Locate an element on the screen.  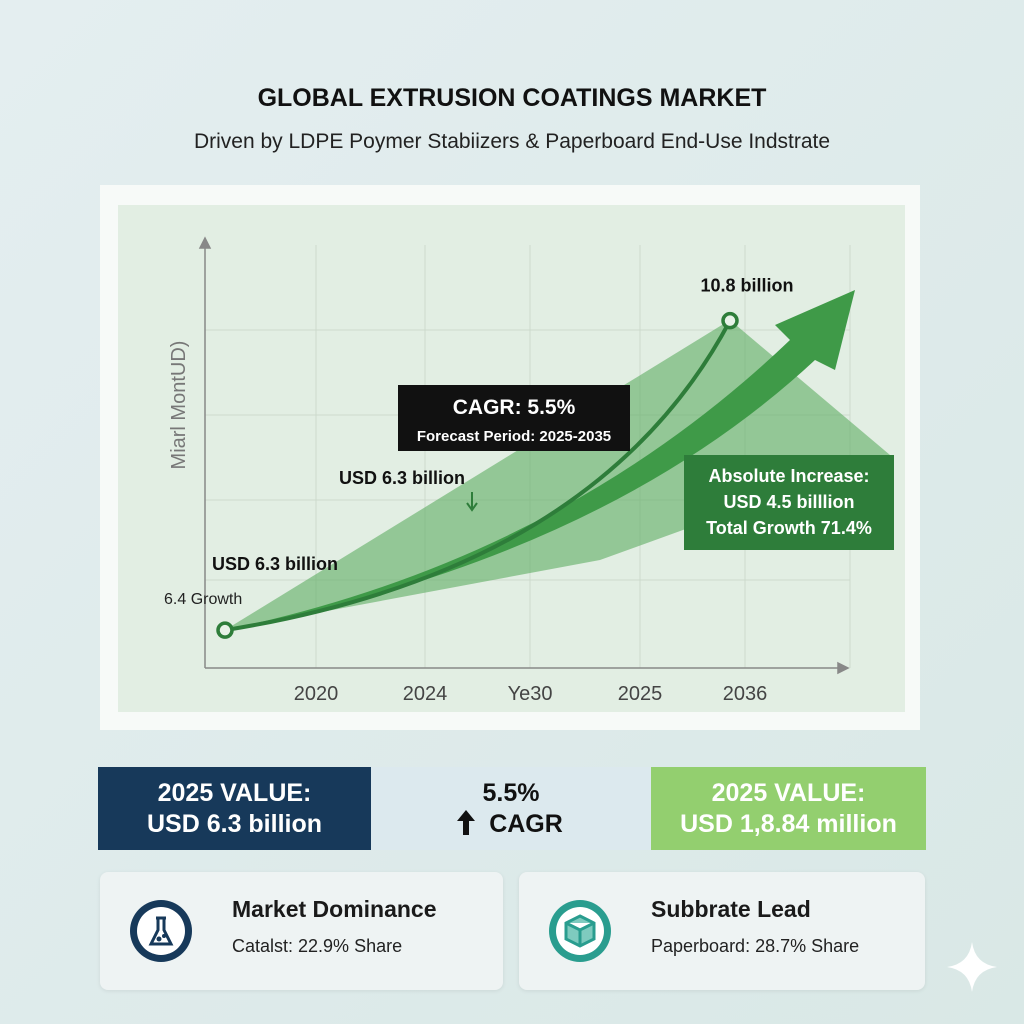
increase-title: Absolute Increase: is located at coordinates (788, 476).